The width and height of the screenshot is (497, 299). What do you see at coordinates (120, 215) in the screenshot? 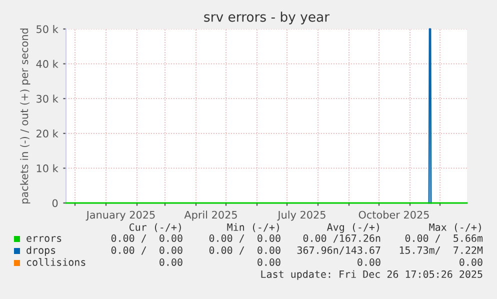
I see `x-tick-label: January 2025` at bounding box center [120, 215].